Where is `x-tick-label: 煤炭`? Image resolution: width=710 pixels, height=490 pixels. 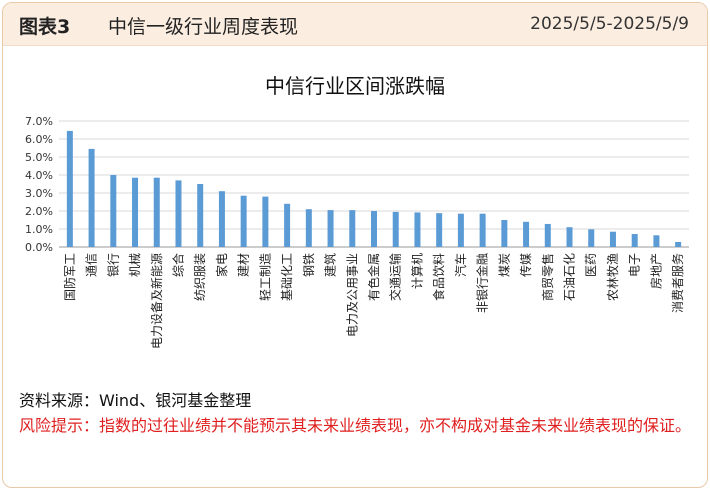 x-tick-label: 煤炭 is located at coordinates (504, 265).